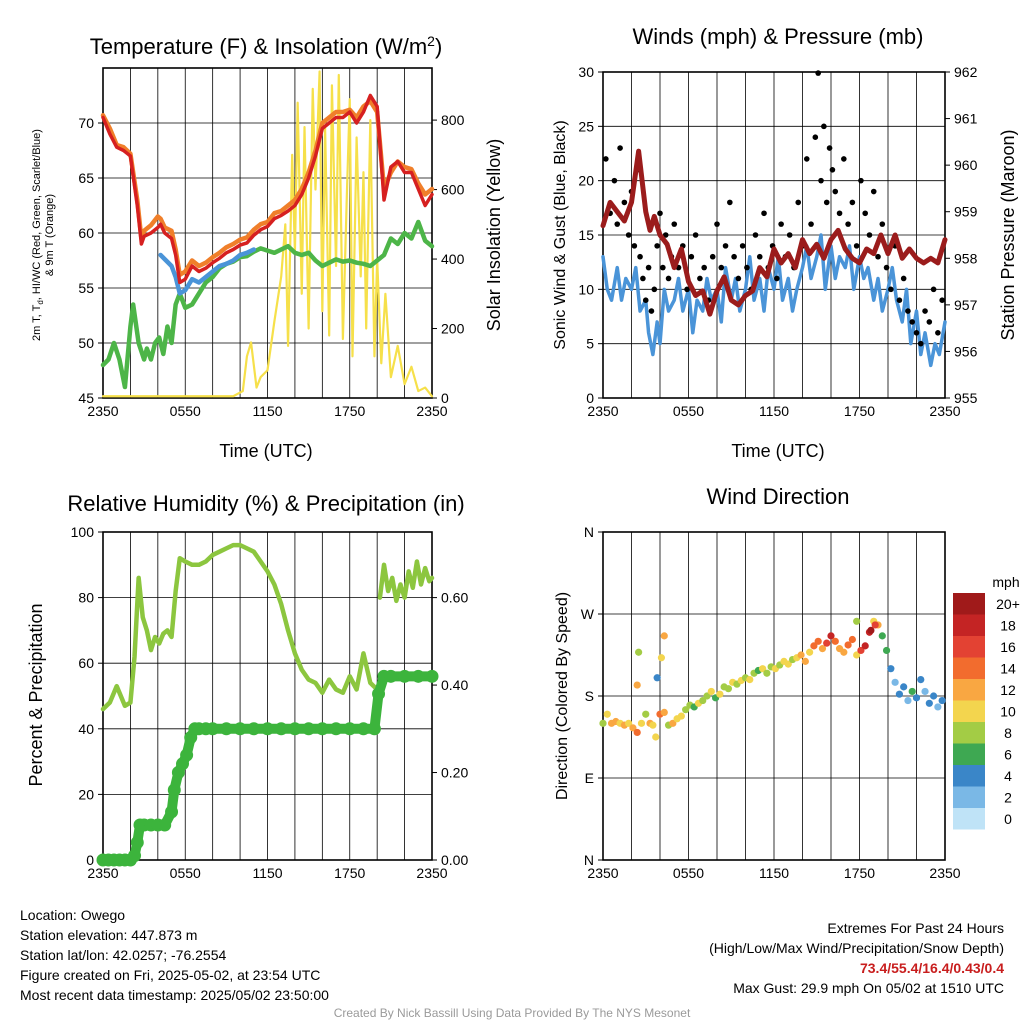 The width and height of the screenshot is (1024, 1024). I want to click on legend-label: 6, so click(1008, 754).